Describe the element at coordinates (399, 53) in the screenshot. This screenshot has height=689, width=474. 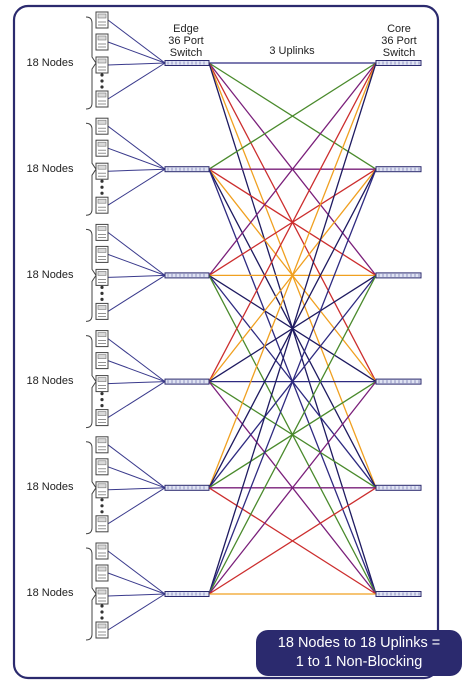
I see `core-label-line-3: Switch` at that location.